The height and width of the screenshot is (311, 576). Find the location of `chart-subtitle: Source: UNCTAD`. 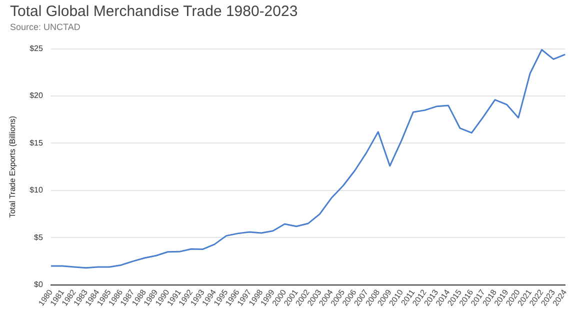

chart-subtitle: Source: UNCTAD is located at coordinates (45, 27).